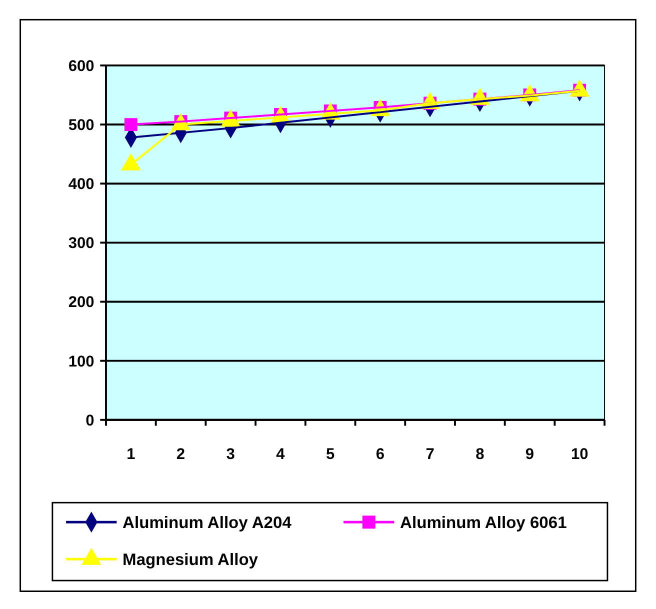 This screenshot has width=656, height=609. What do you see at coordinates (181, 454) in the screenshot?
I see `x-tick-label: 2` at bounding box center [181, 454].